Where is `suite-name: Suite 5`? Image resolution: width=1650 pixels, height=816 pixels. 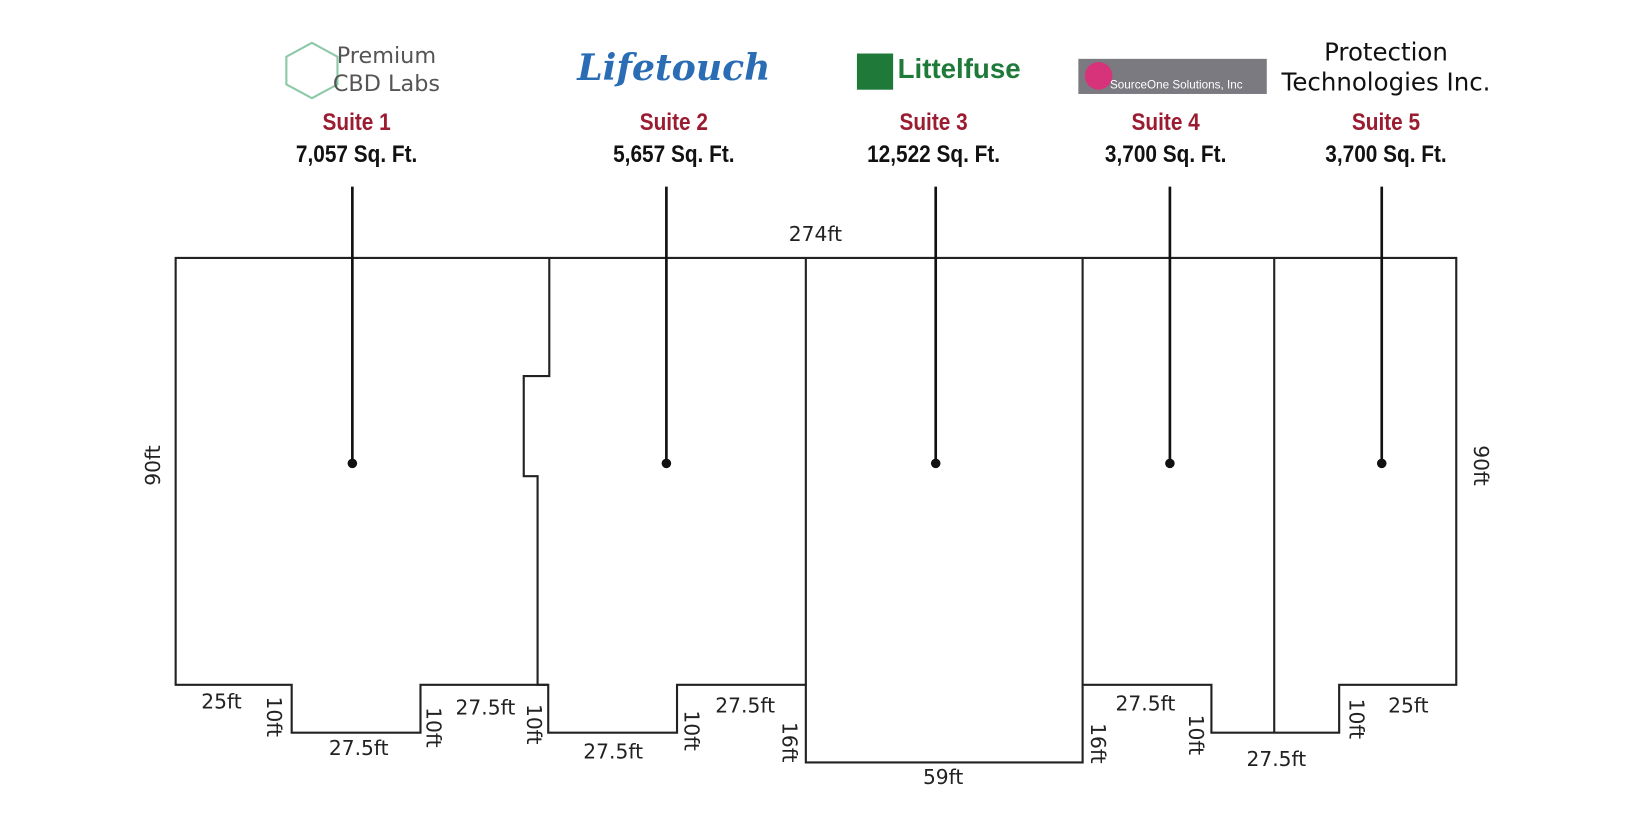 suite-name: Suite 5 is located at coordinates (1386, 122).